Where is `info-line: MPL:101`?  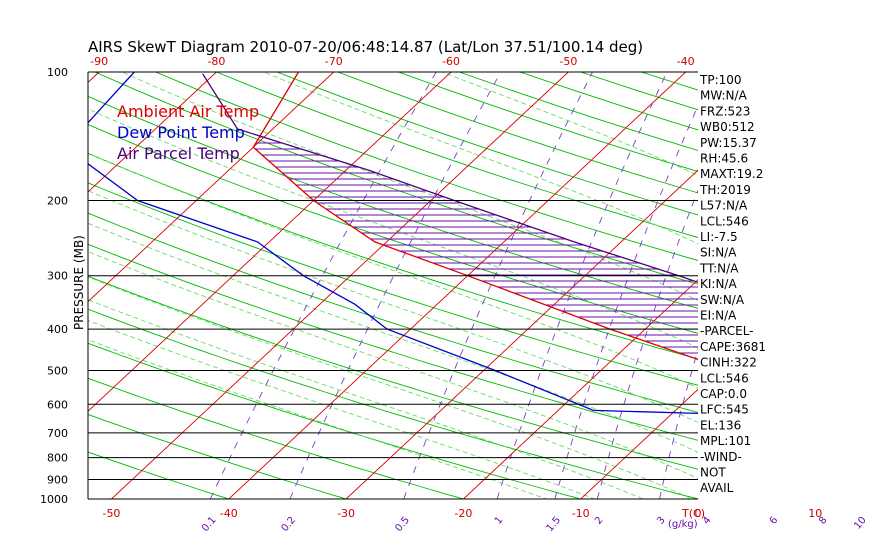
info-line: MPL:101 is located at coordinates (725, 441).